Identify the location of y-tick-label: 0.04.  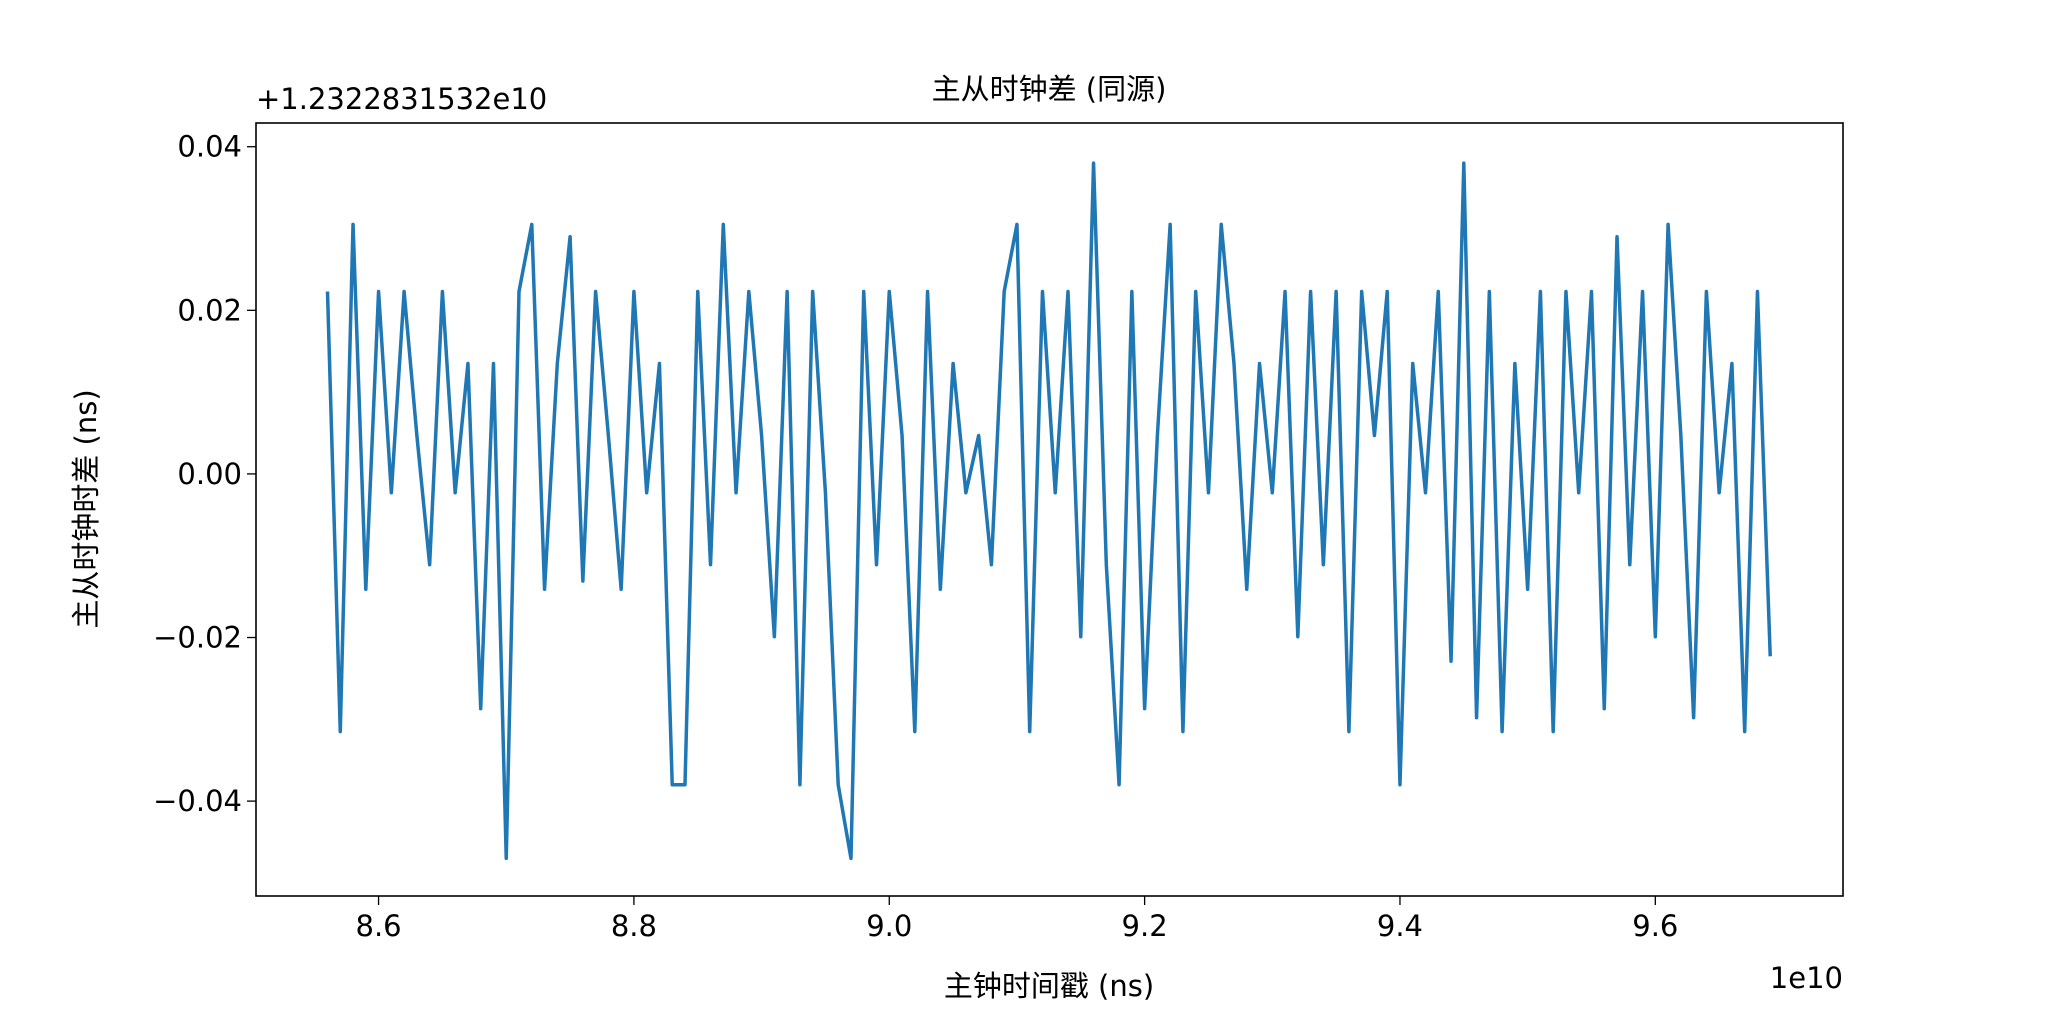
(209, 147).